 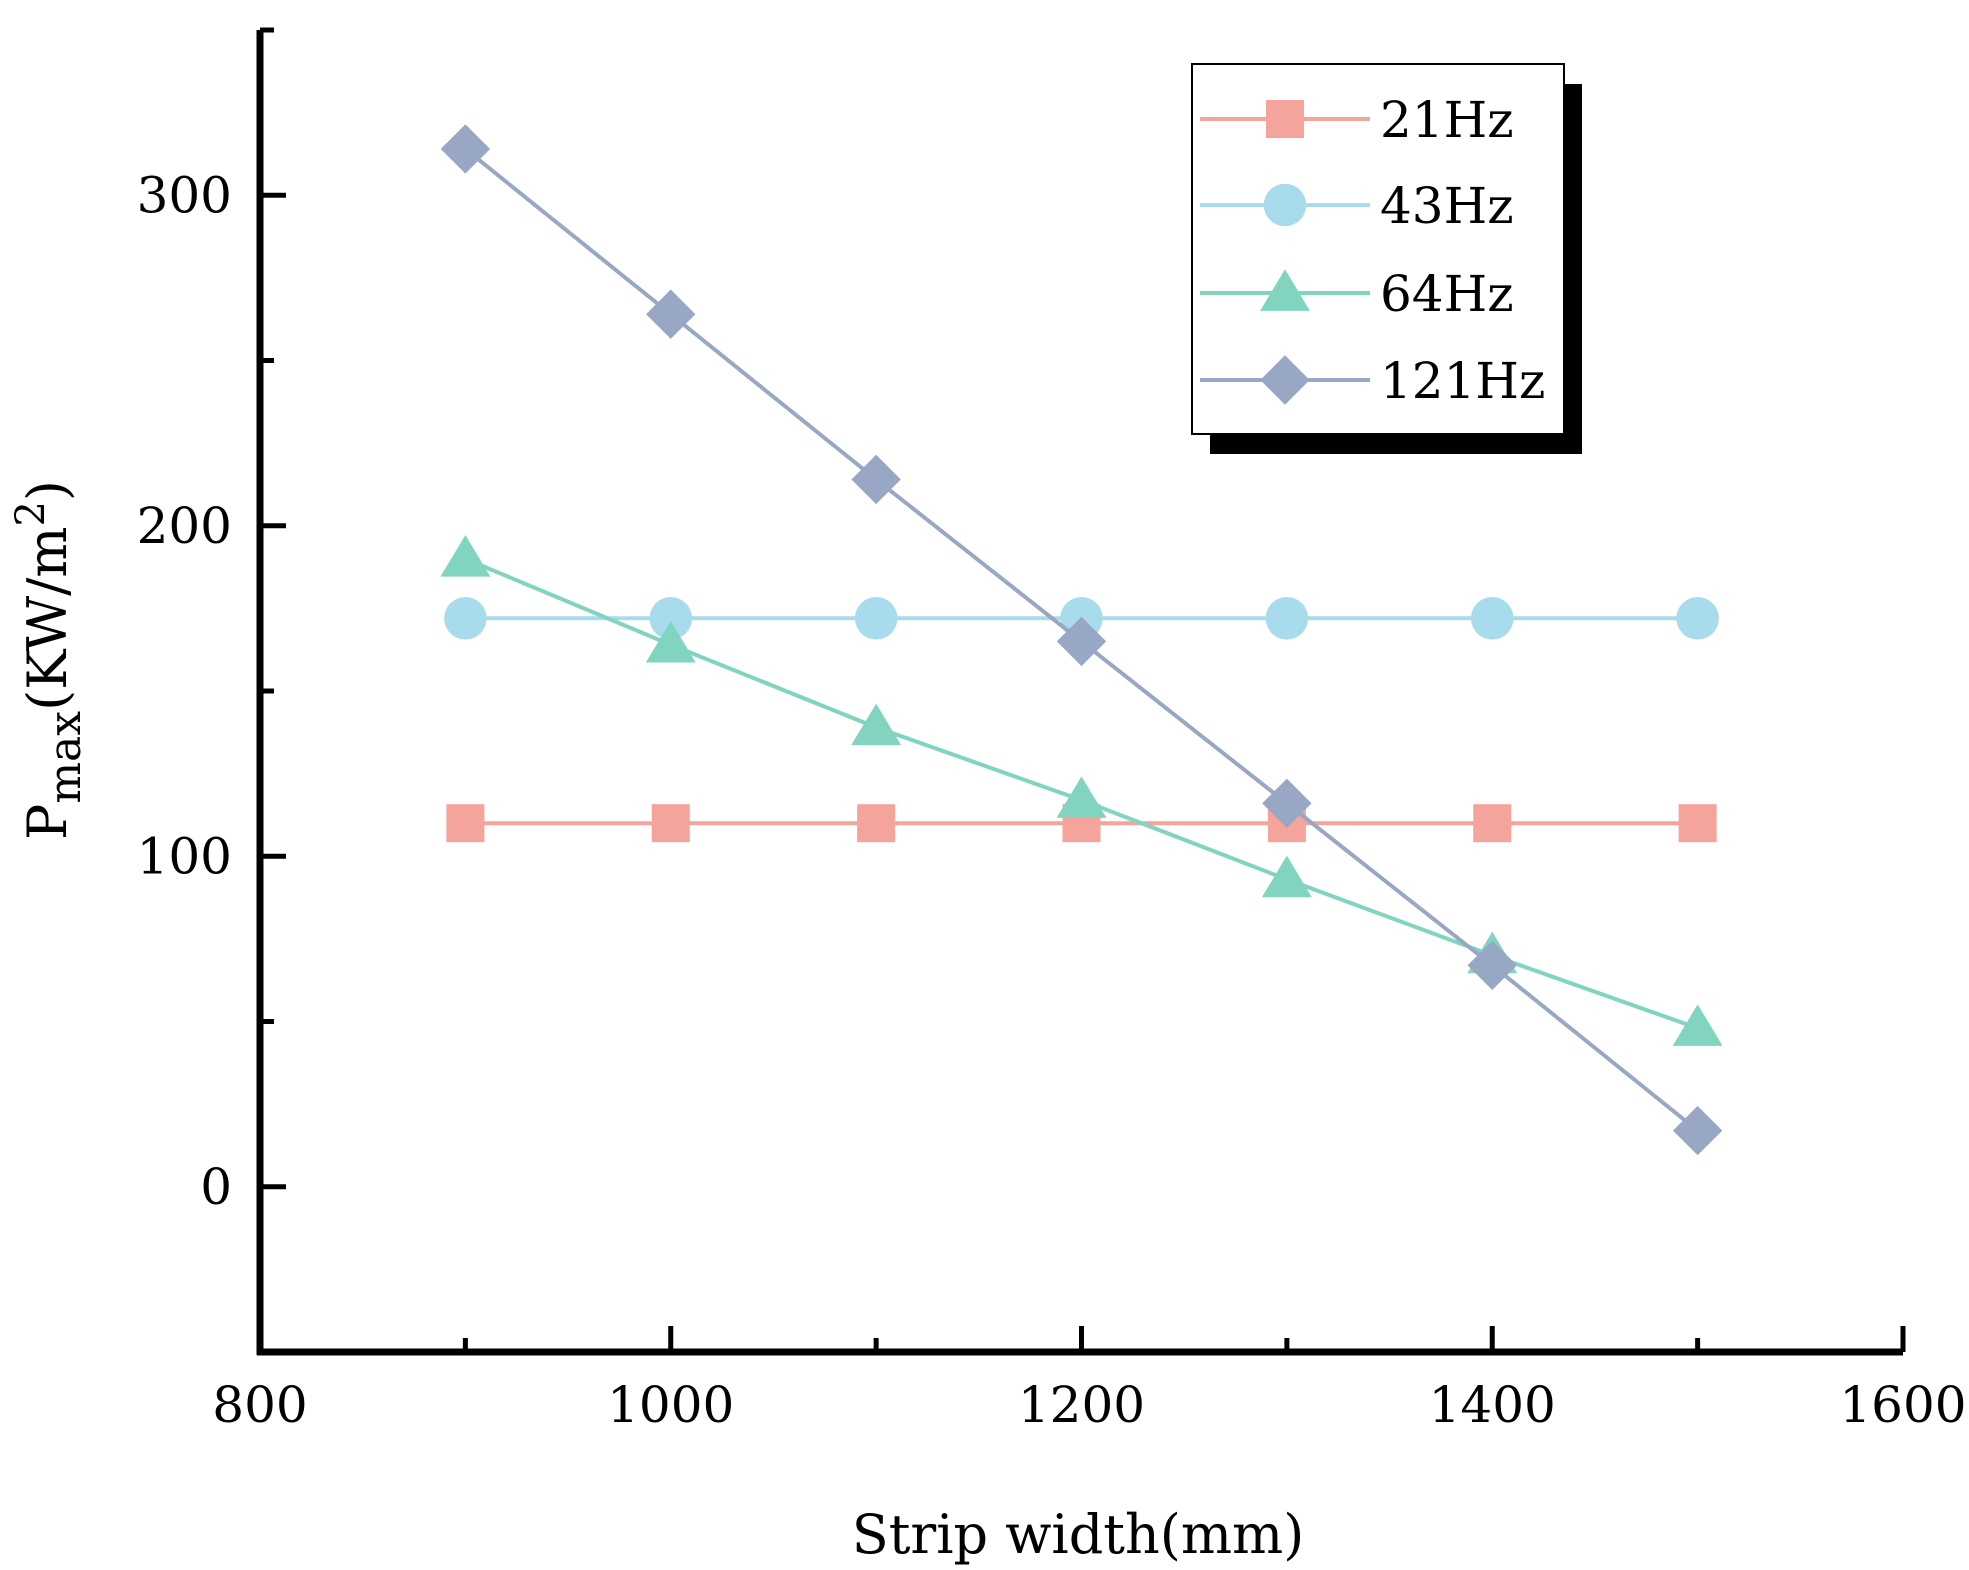 What do you see at coordinates (1357, 294) in the screenshot?
I see `legend-item-64Hz: 64Hz` at bounding box center [1357, 294].